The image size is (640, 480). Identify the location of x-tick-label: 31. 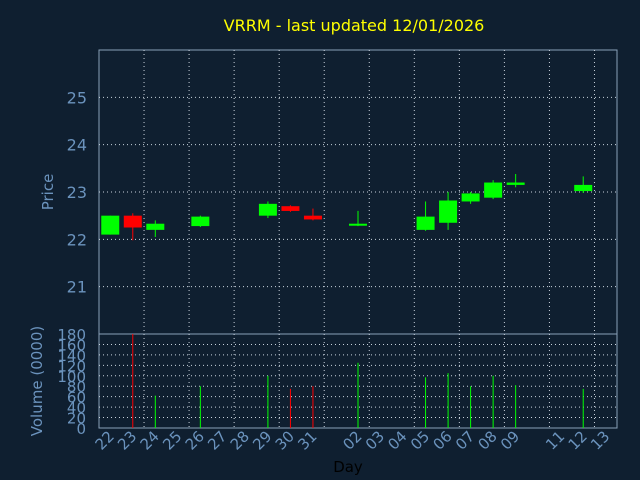
(307, 440).